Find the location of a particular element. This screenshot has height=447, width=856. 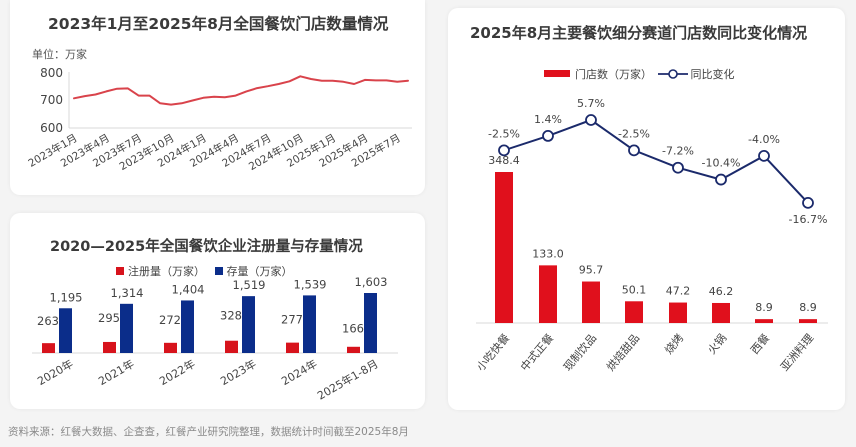

registration-value-label: 328 is located at coordinates (231, 316).